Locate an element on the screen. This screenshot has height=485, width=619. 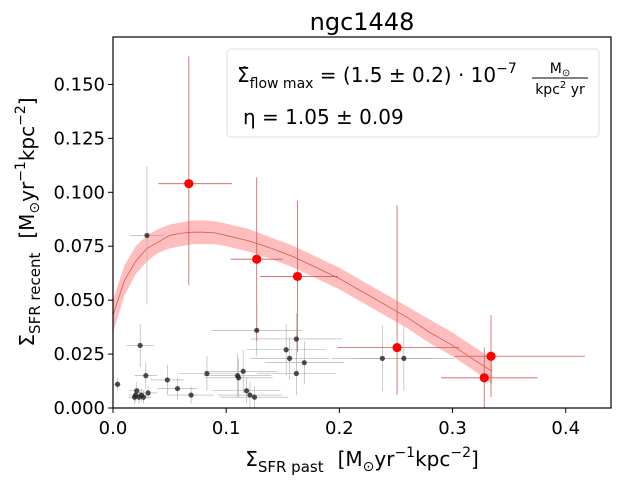
x-tick-label-0: 0.0 is located at coordinates (113, 428).